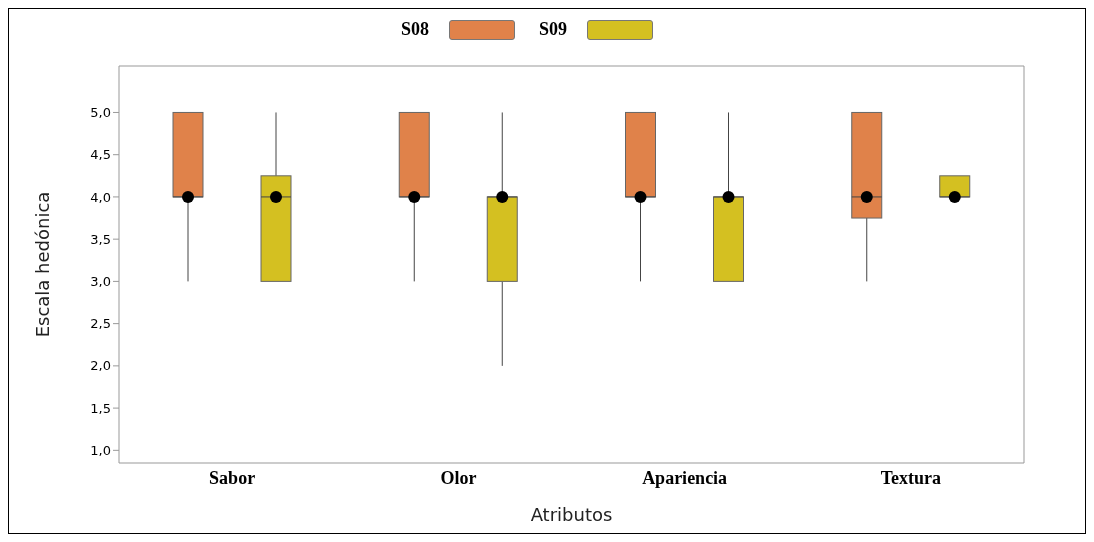 Image resolution: width=1094 pixels, height=542 pixels. I want to click on y-tick-label: 1,5, so click(100, 408).